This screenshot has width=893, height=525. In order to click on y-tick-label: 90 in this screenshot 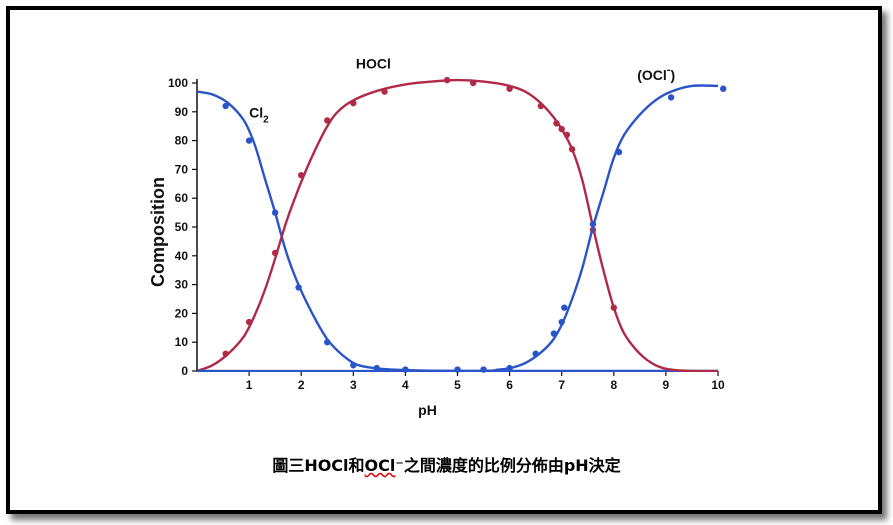, I will do `click(182, 112)`.